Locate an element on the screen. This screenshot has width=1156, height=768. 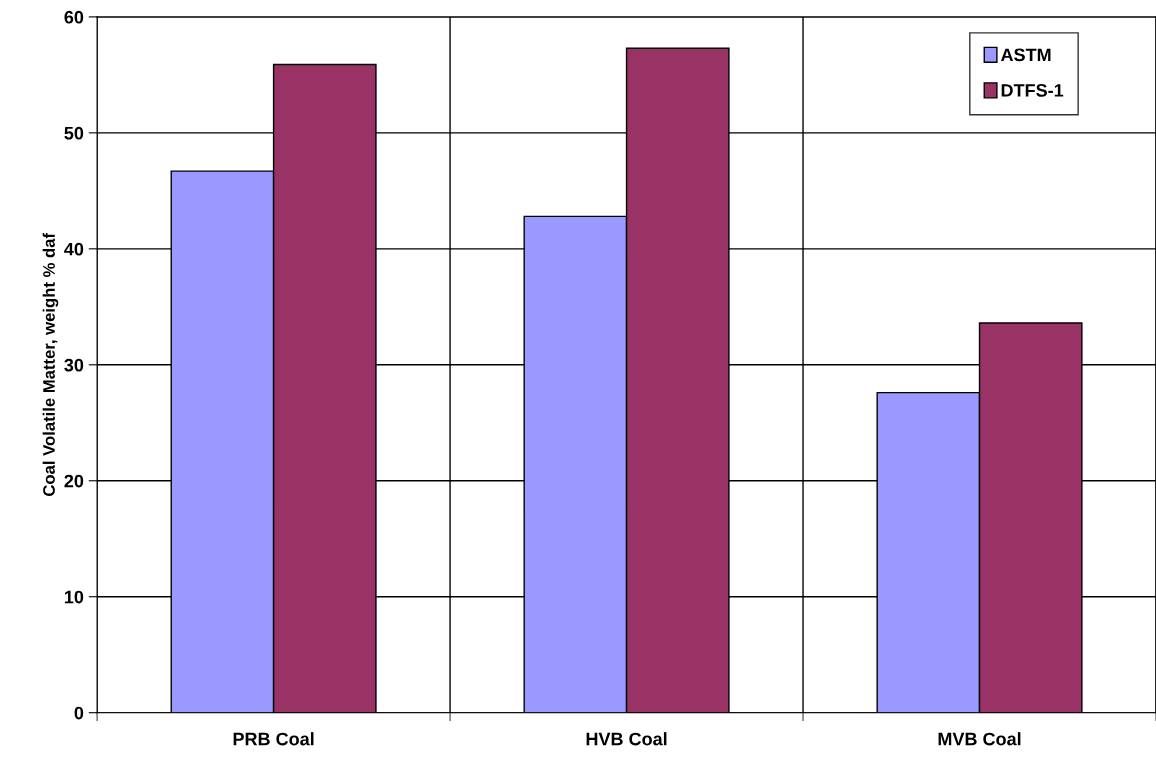
y-tick-label: 40 is located at coordinates (74, 249).